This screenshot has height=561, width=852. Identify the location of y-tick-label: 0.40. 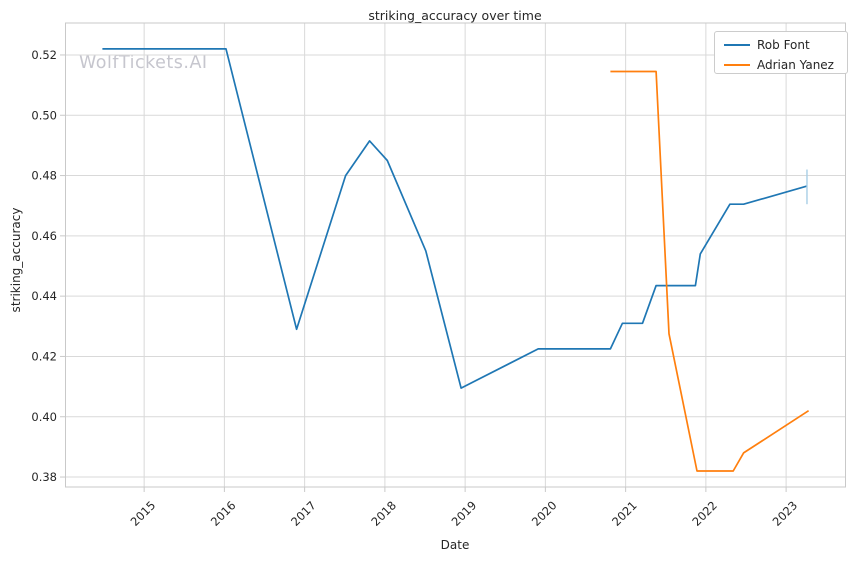
(44, 417).